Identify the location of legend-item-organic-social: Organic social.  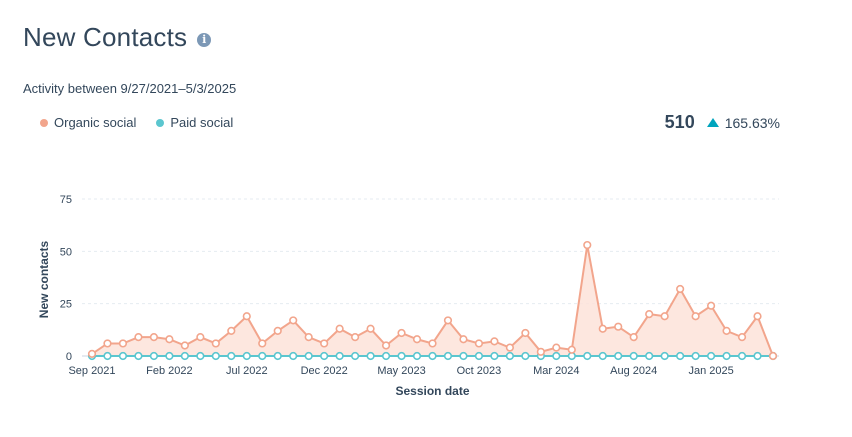
(88, 122).